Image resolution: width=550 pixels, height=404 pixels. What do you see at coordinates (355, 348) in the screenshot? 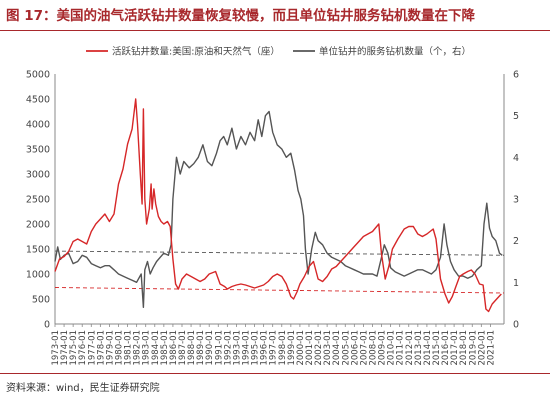
I see `x-tick-label: 2006-01` at bounding box center [355, 348].